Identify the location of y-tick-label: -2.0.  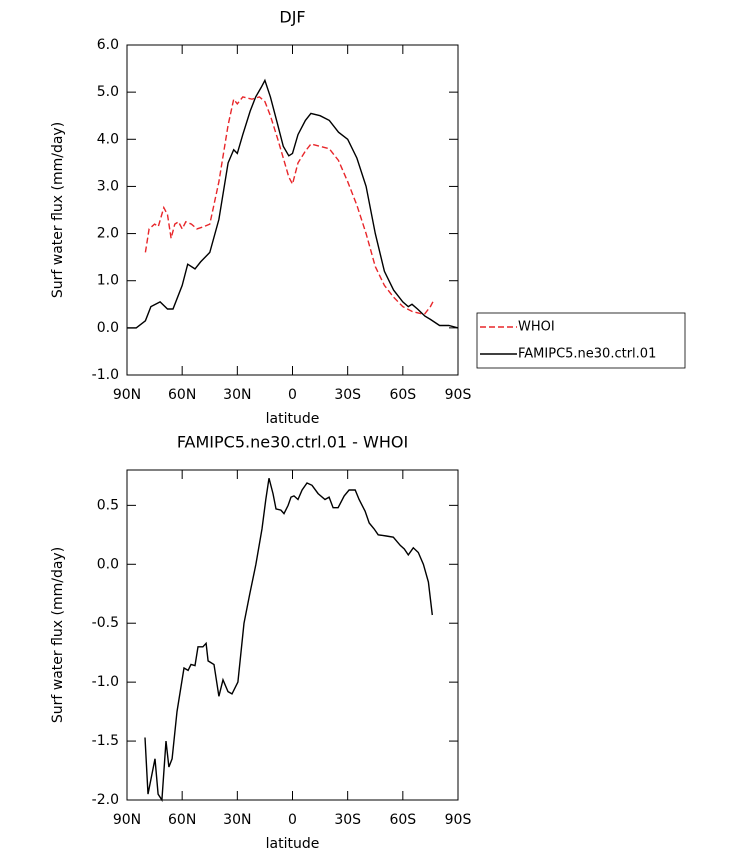
(105, 800).